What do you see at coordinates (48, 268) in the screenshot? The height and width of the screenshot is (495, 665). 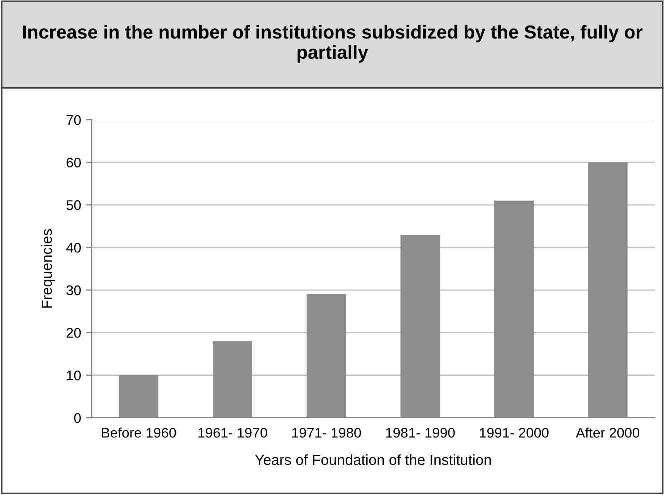 I see `y-axis-title: Frequencies` at bounding box center [48, 268].